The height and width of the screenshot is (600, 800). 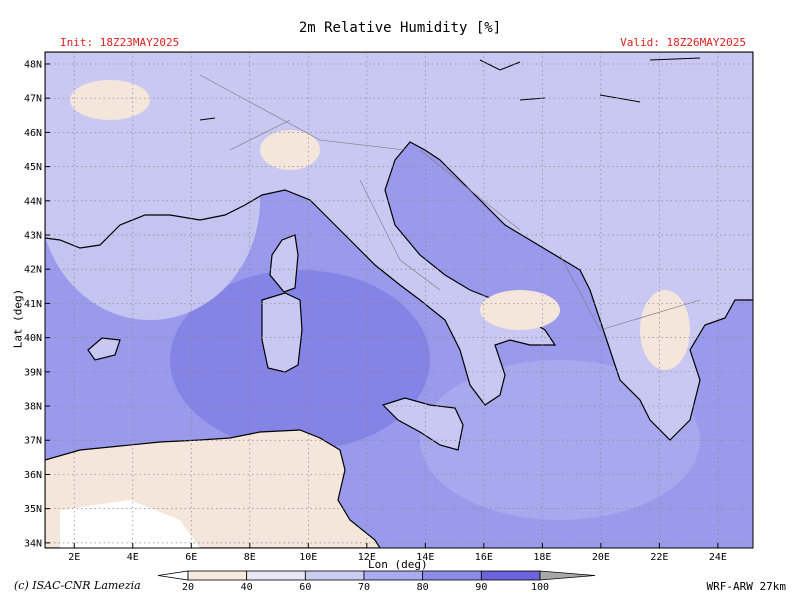 What do you see at coordinates (542, 557) in the screenshot?
I see `lon-tick-label: 18E` at bounding box center [542, 557].